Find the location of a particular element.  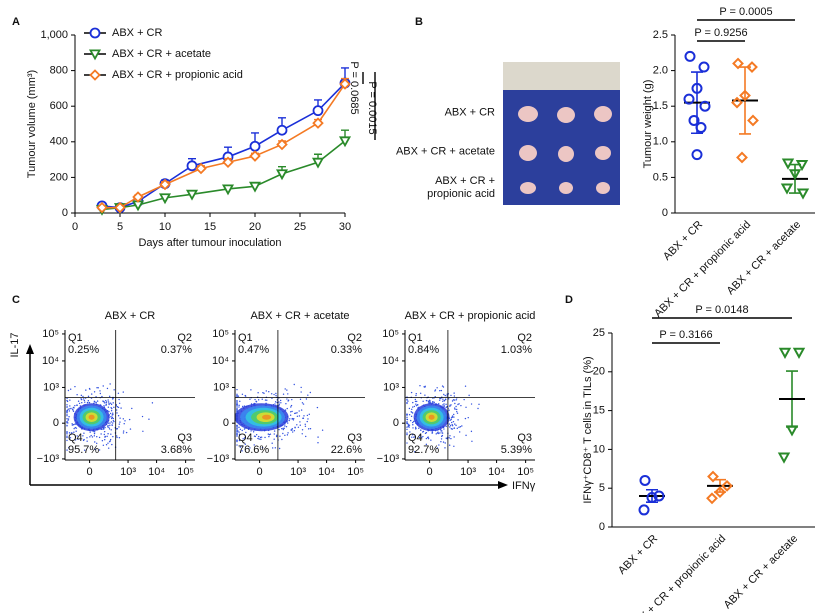

tumour is located at coordinates (528, 153).